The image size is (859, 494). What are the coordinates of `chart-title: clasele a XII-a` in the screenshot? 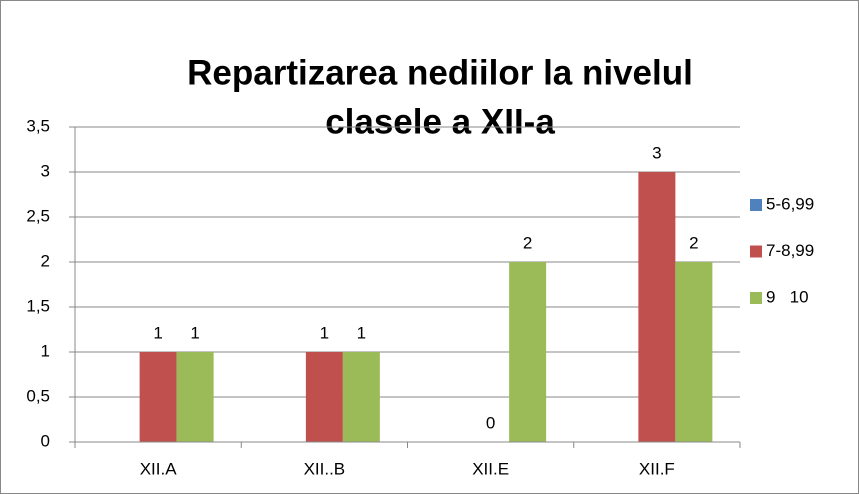 It's located at (440, 121).